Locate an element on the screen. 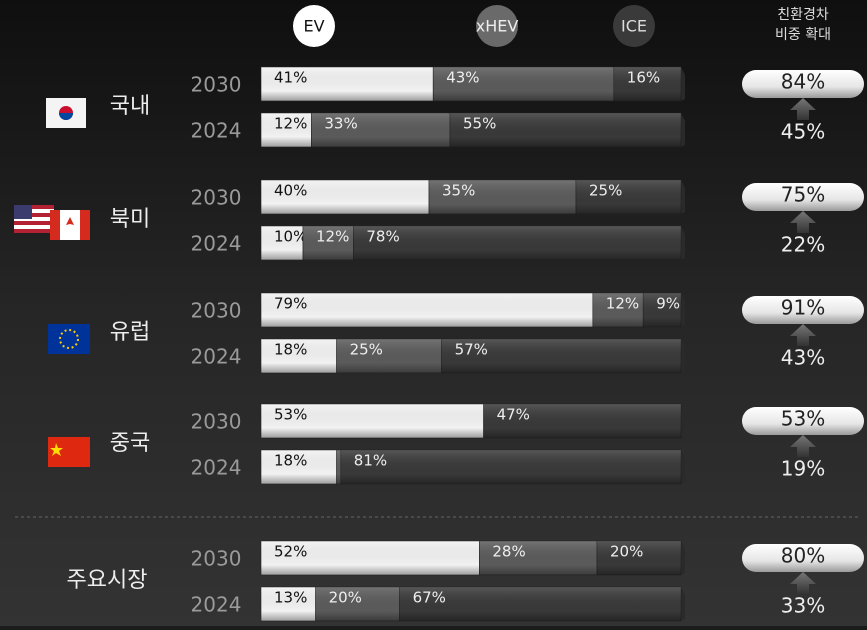 The width and height of the screenshot is (867, 630). value-label: 16% is located at coordinates (643, 78).